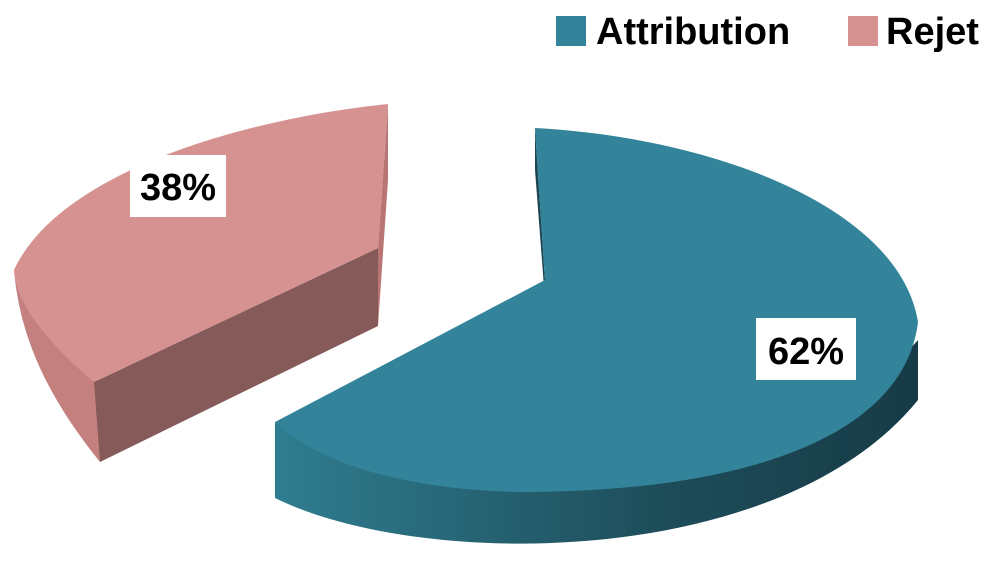 Image resolution: width=996 pixels, height=566 pixels. What do you see at coordinates (383, 215) in the screenshot?
I see `pie-slice-rejet-rim-side` at bounding box center [383, 215].